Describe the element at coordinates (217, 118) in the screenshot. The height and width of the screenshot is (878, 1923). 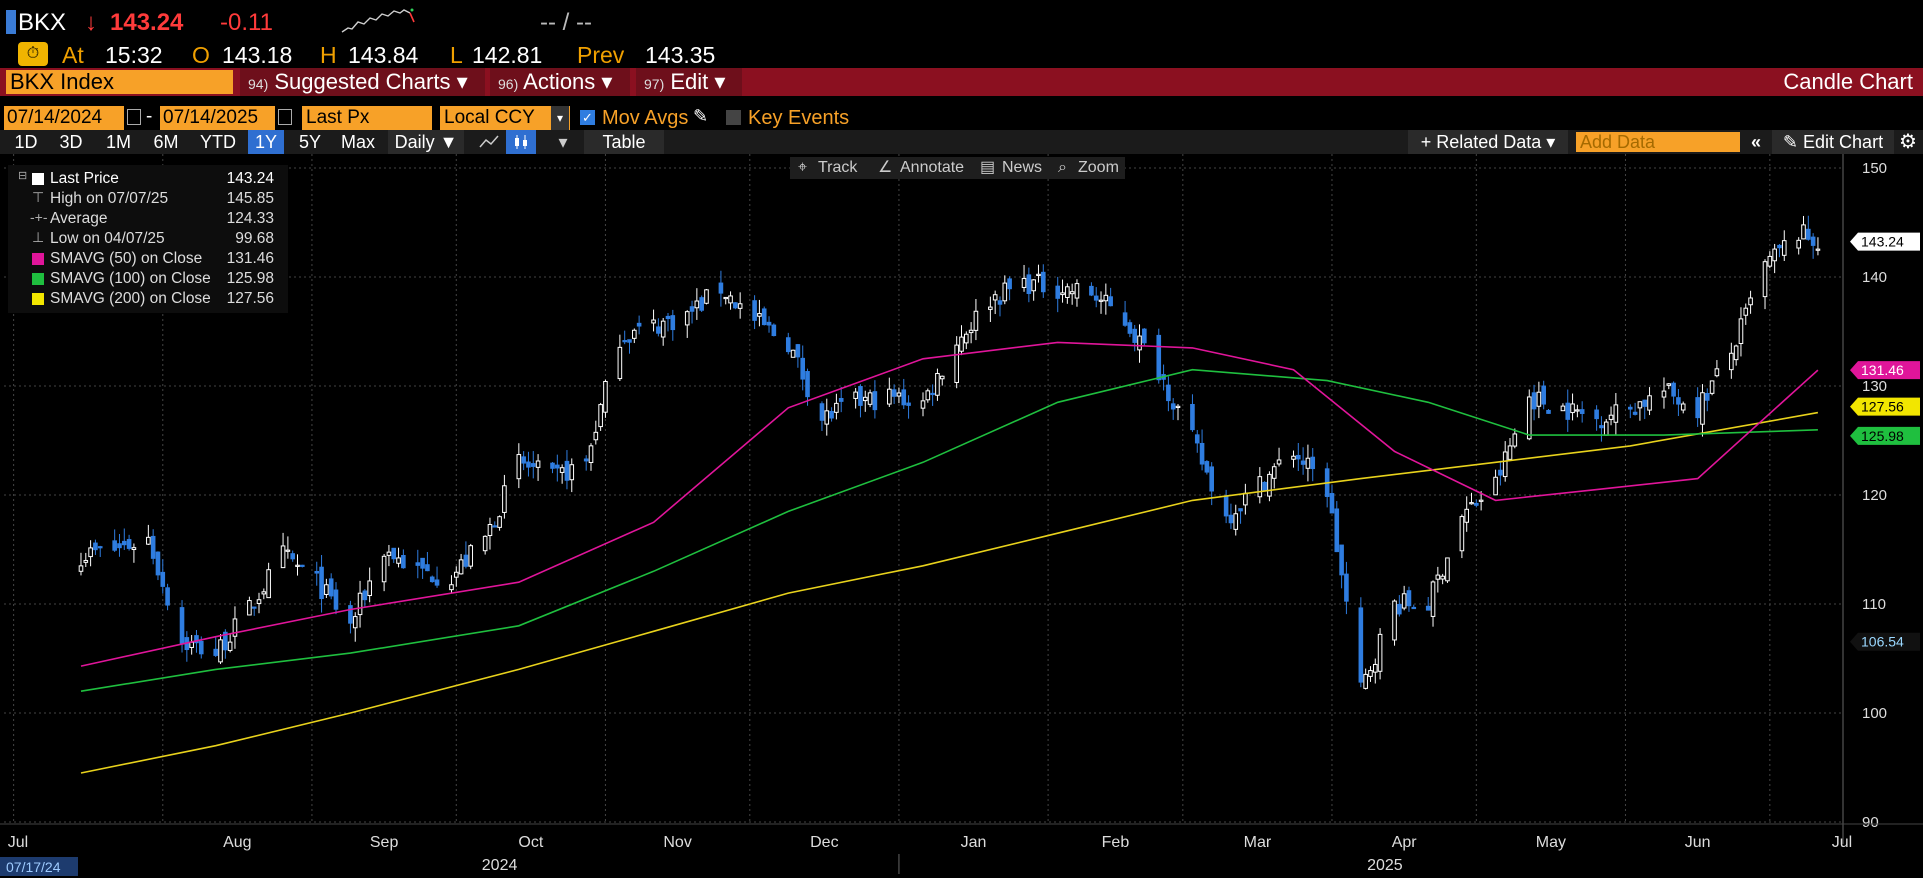
I see `end-date-field: 07/14/2025` at that location.